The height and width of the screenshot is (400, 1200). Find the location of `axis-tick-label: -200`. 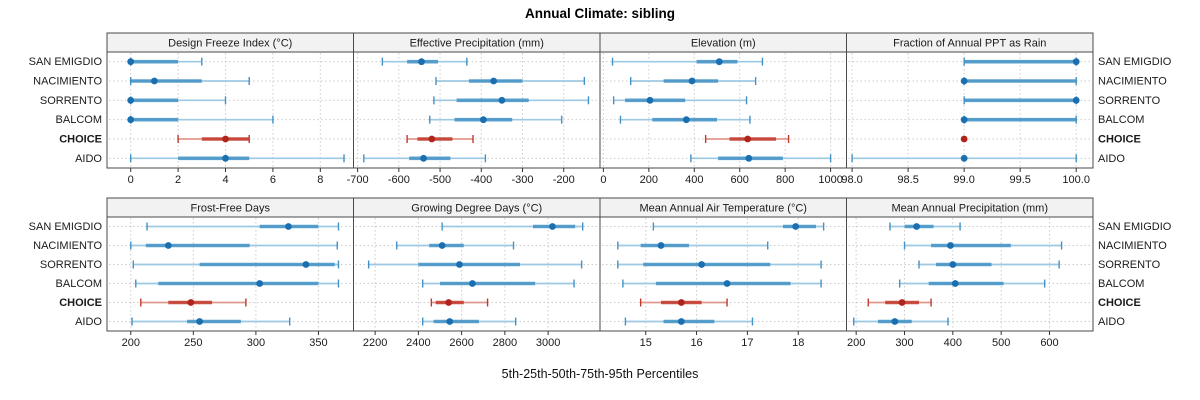

axis-tick-label: -200 is located at coordinates (564, 180).